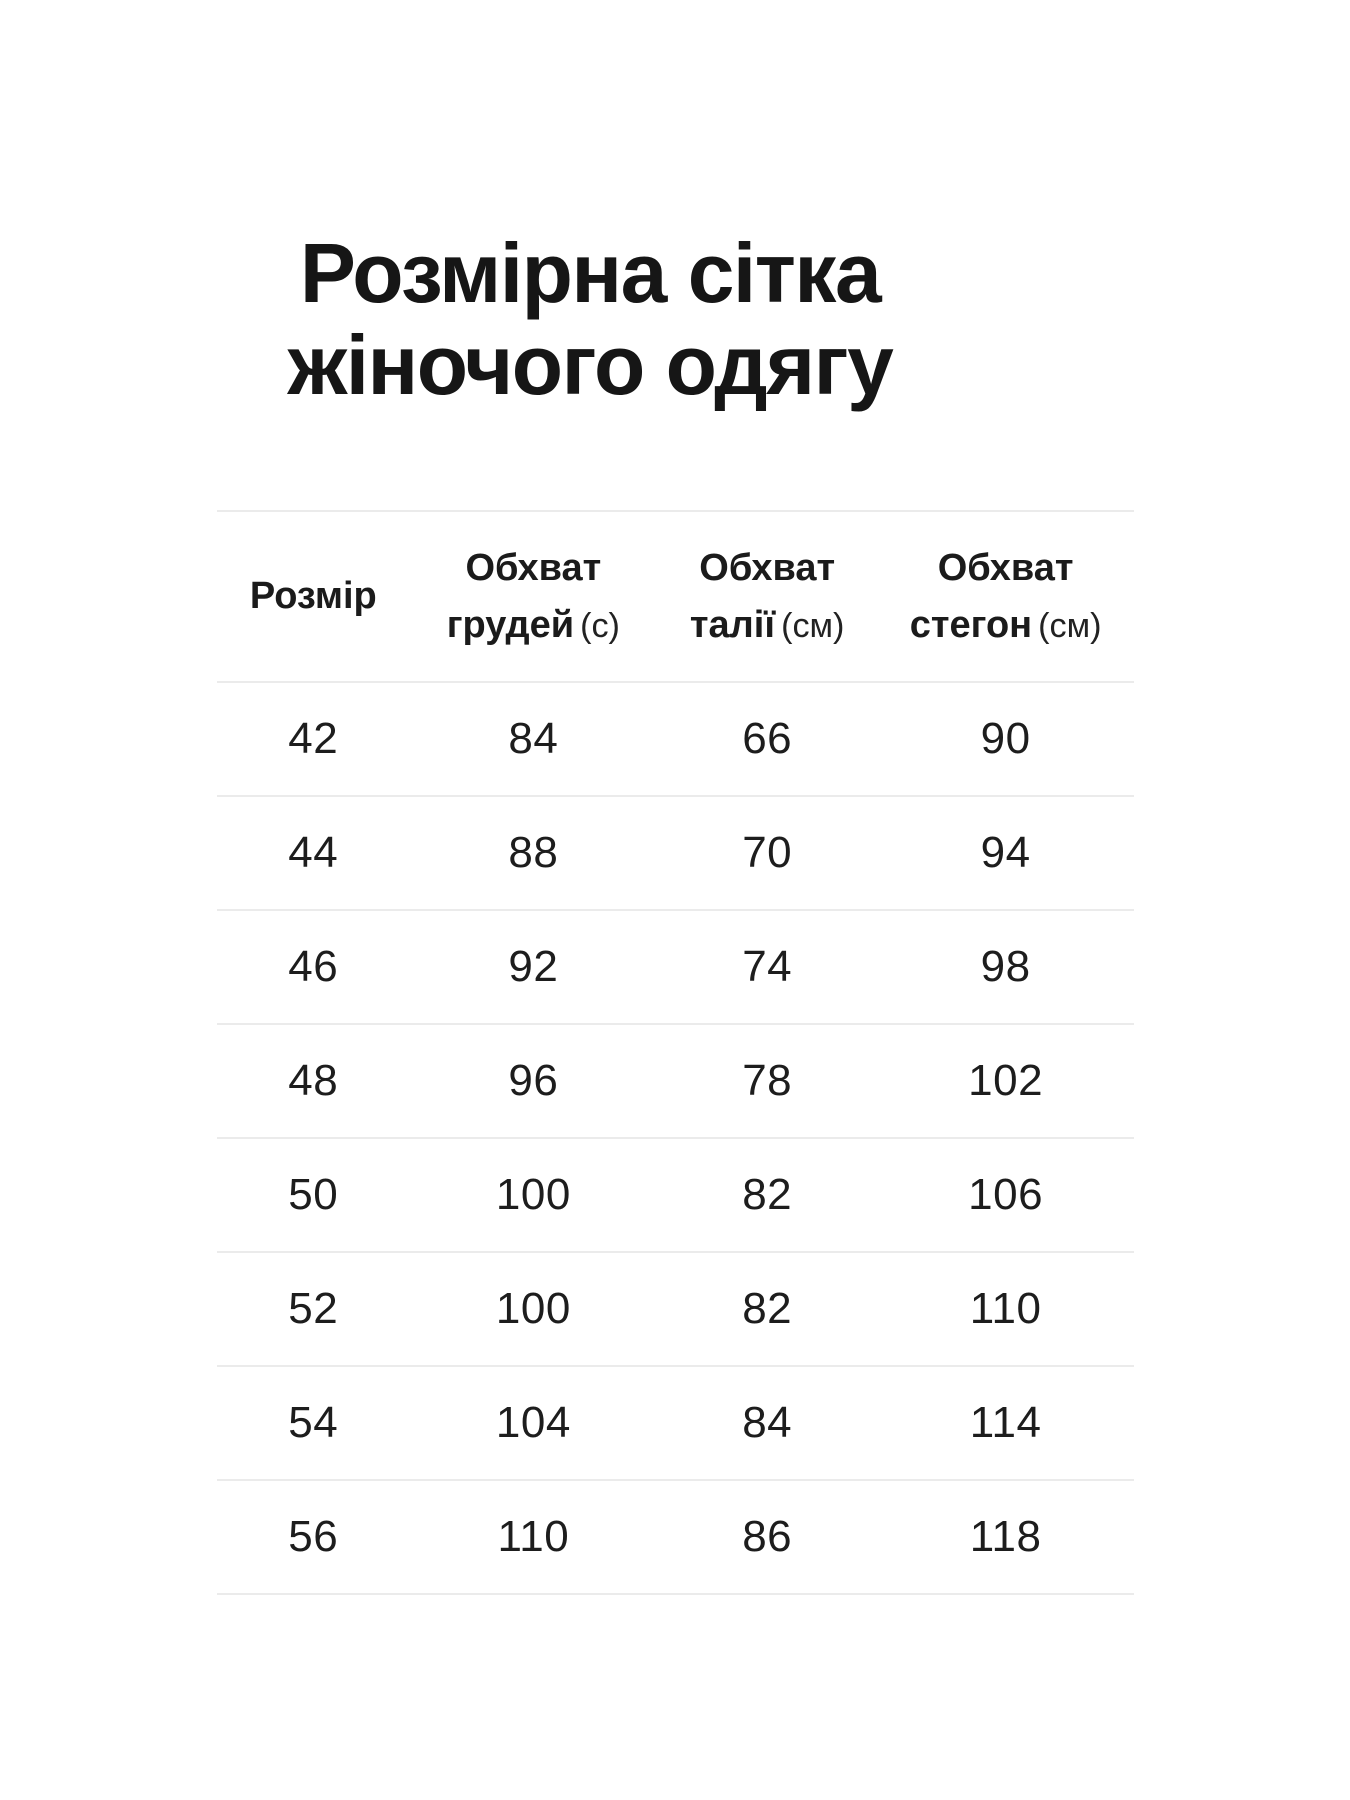 This screenshot has height=1800, width=1350. I want to click on header-size: Розмір, so click(313, 596).